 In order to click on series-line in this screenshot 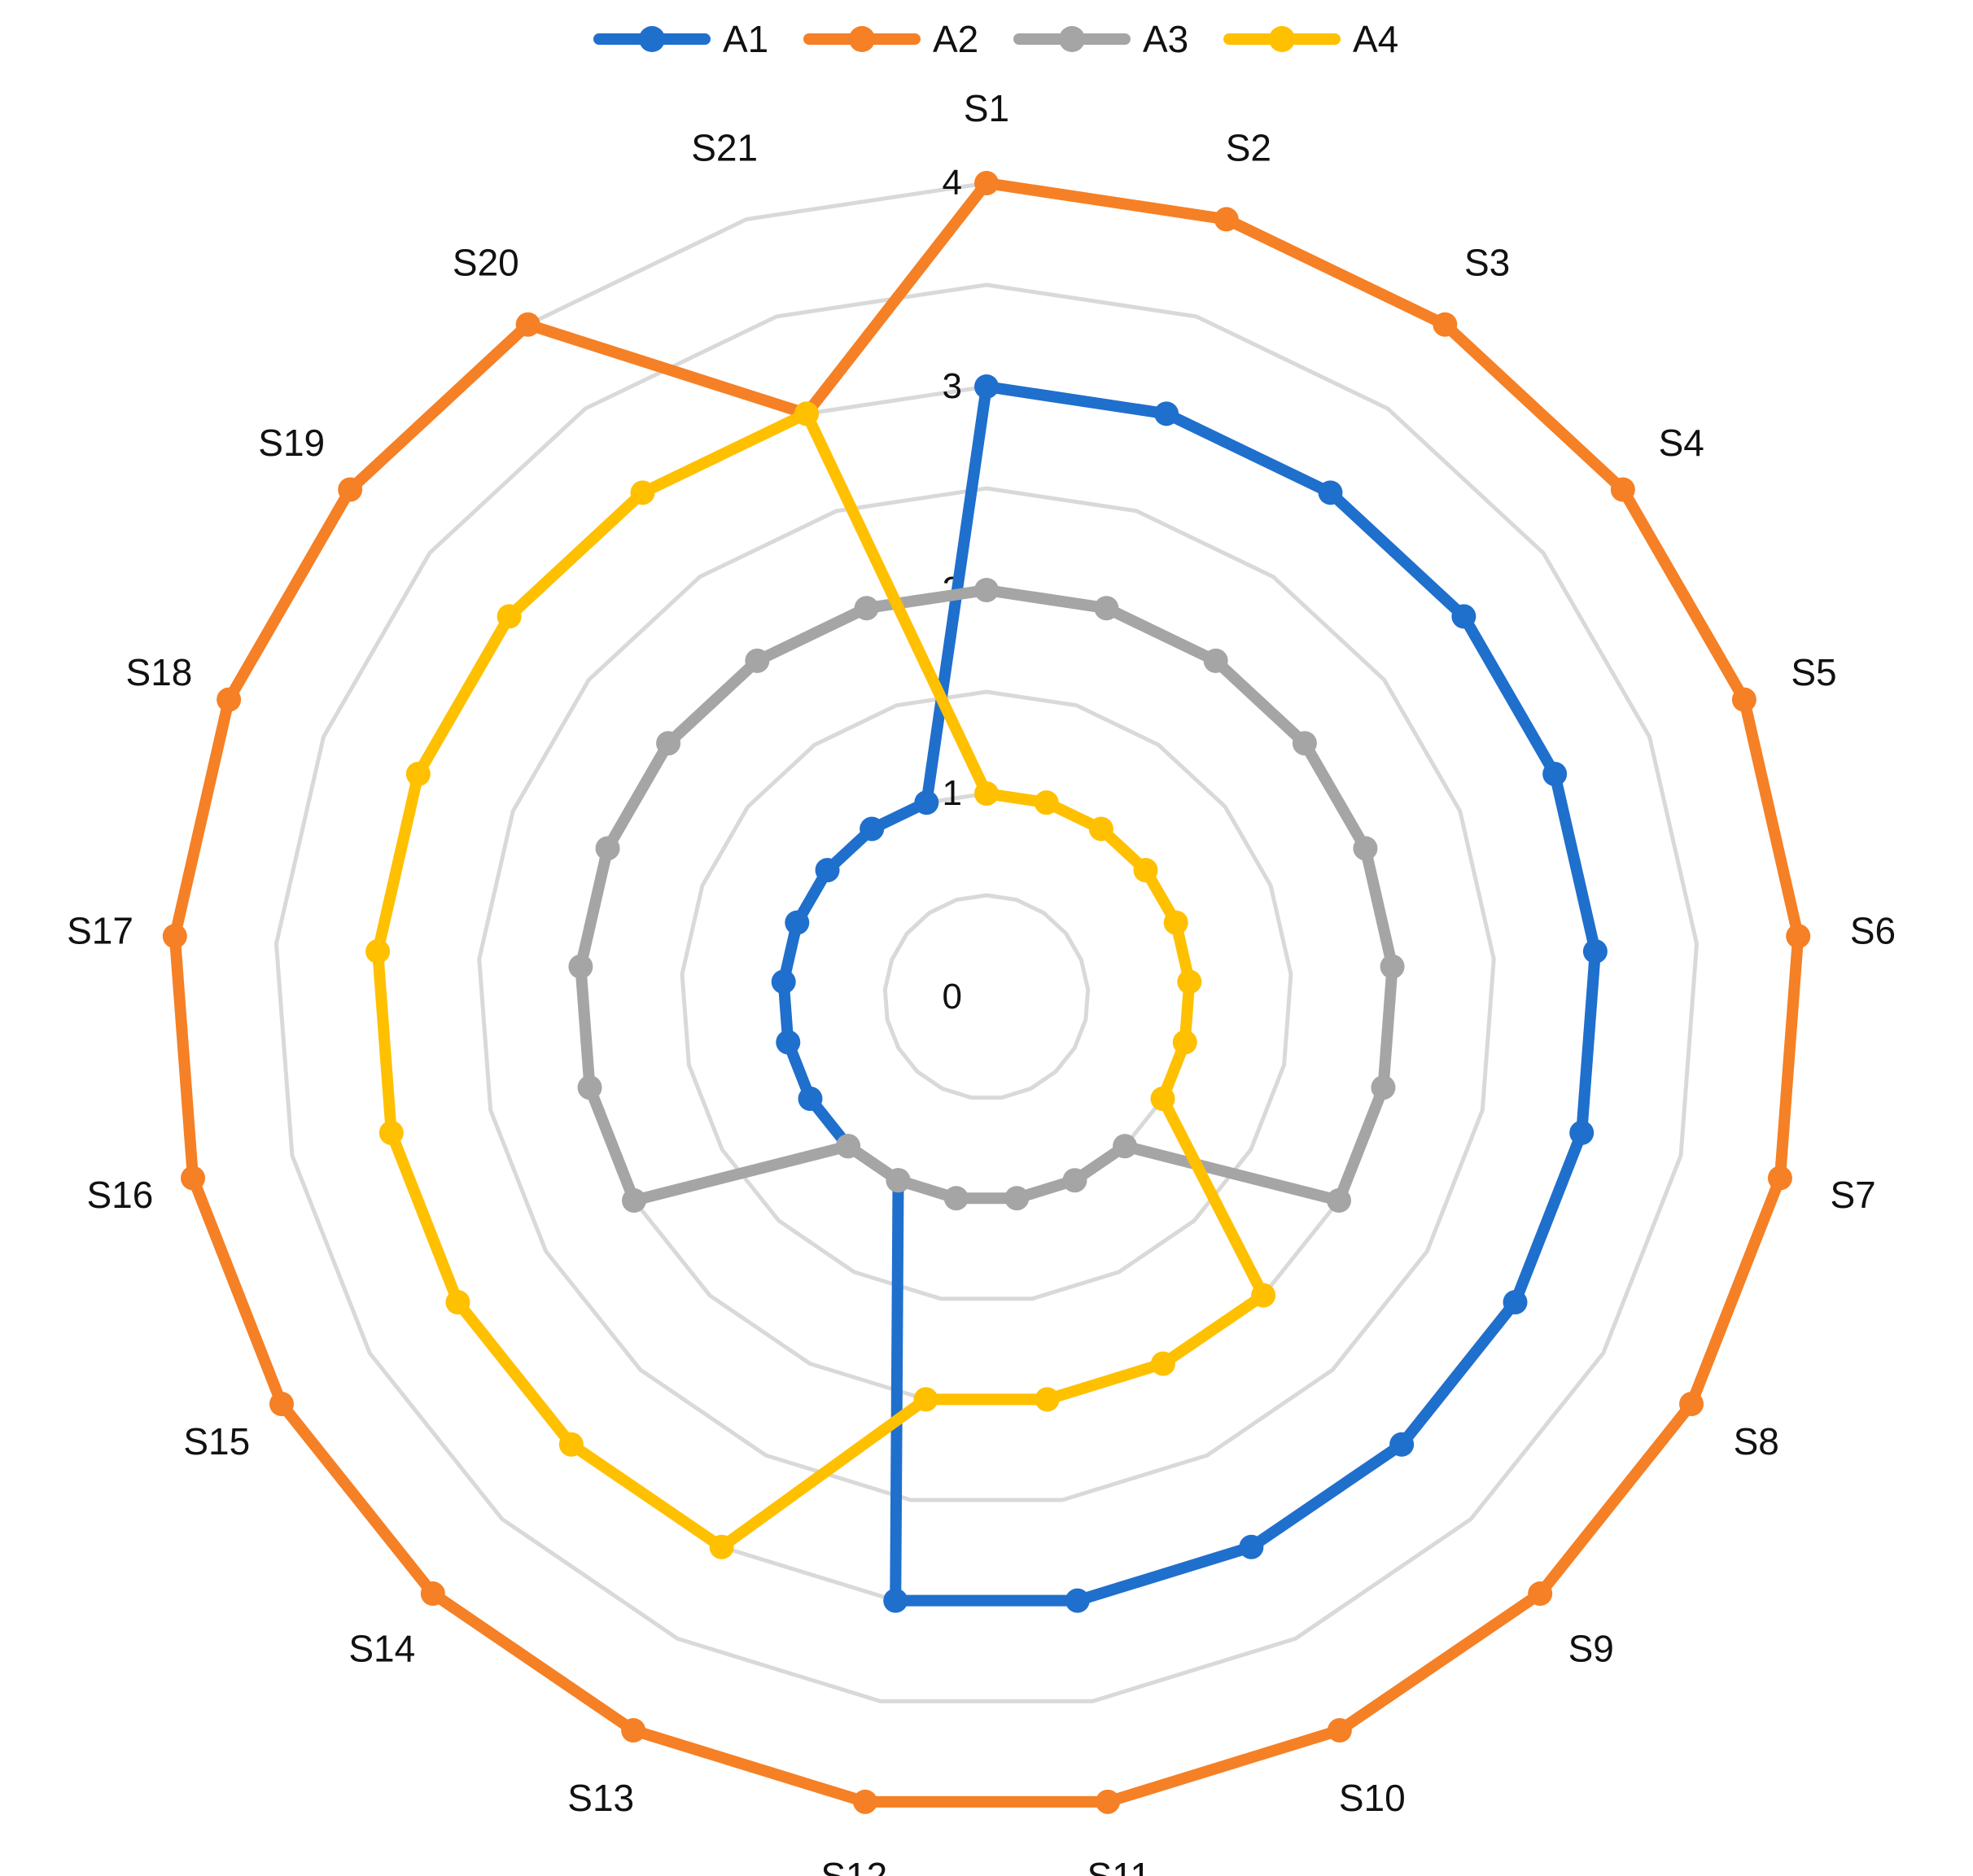, I will do `click(986, 895)`.